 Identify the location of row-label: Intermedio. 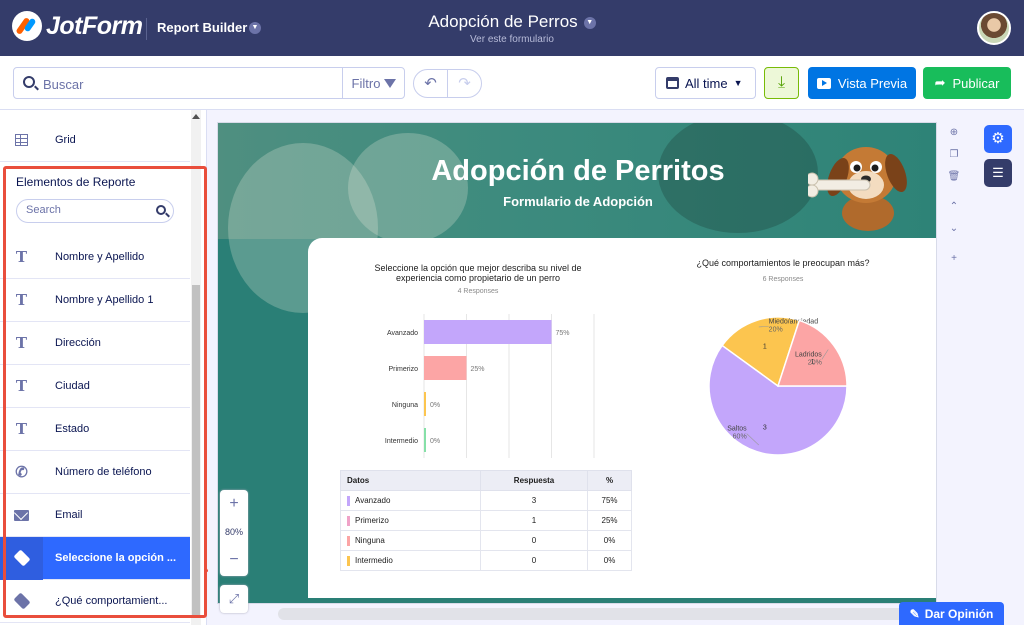
(374, 560).